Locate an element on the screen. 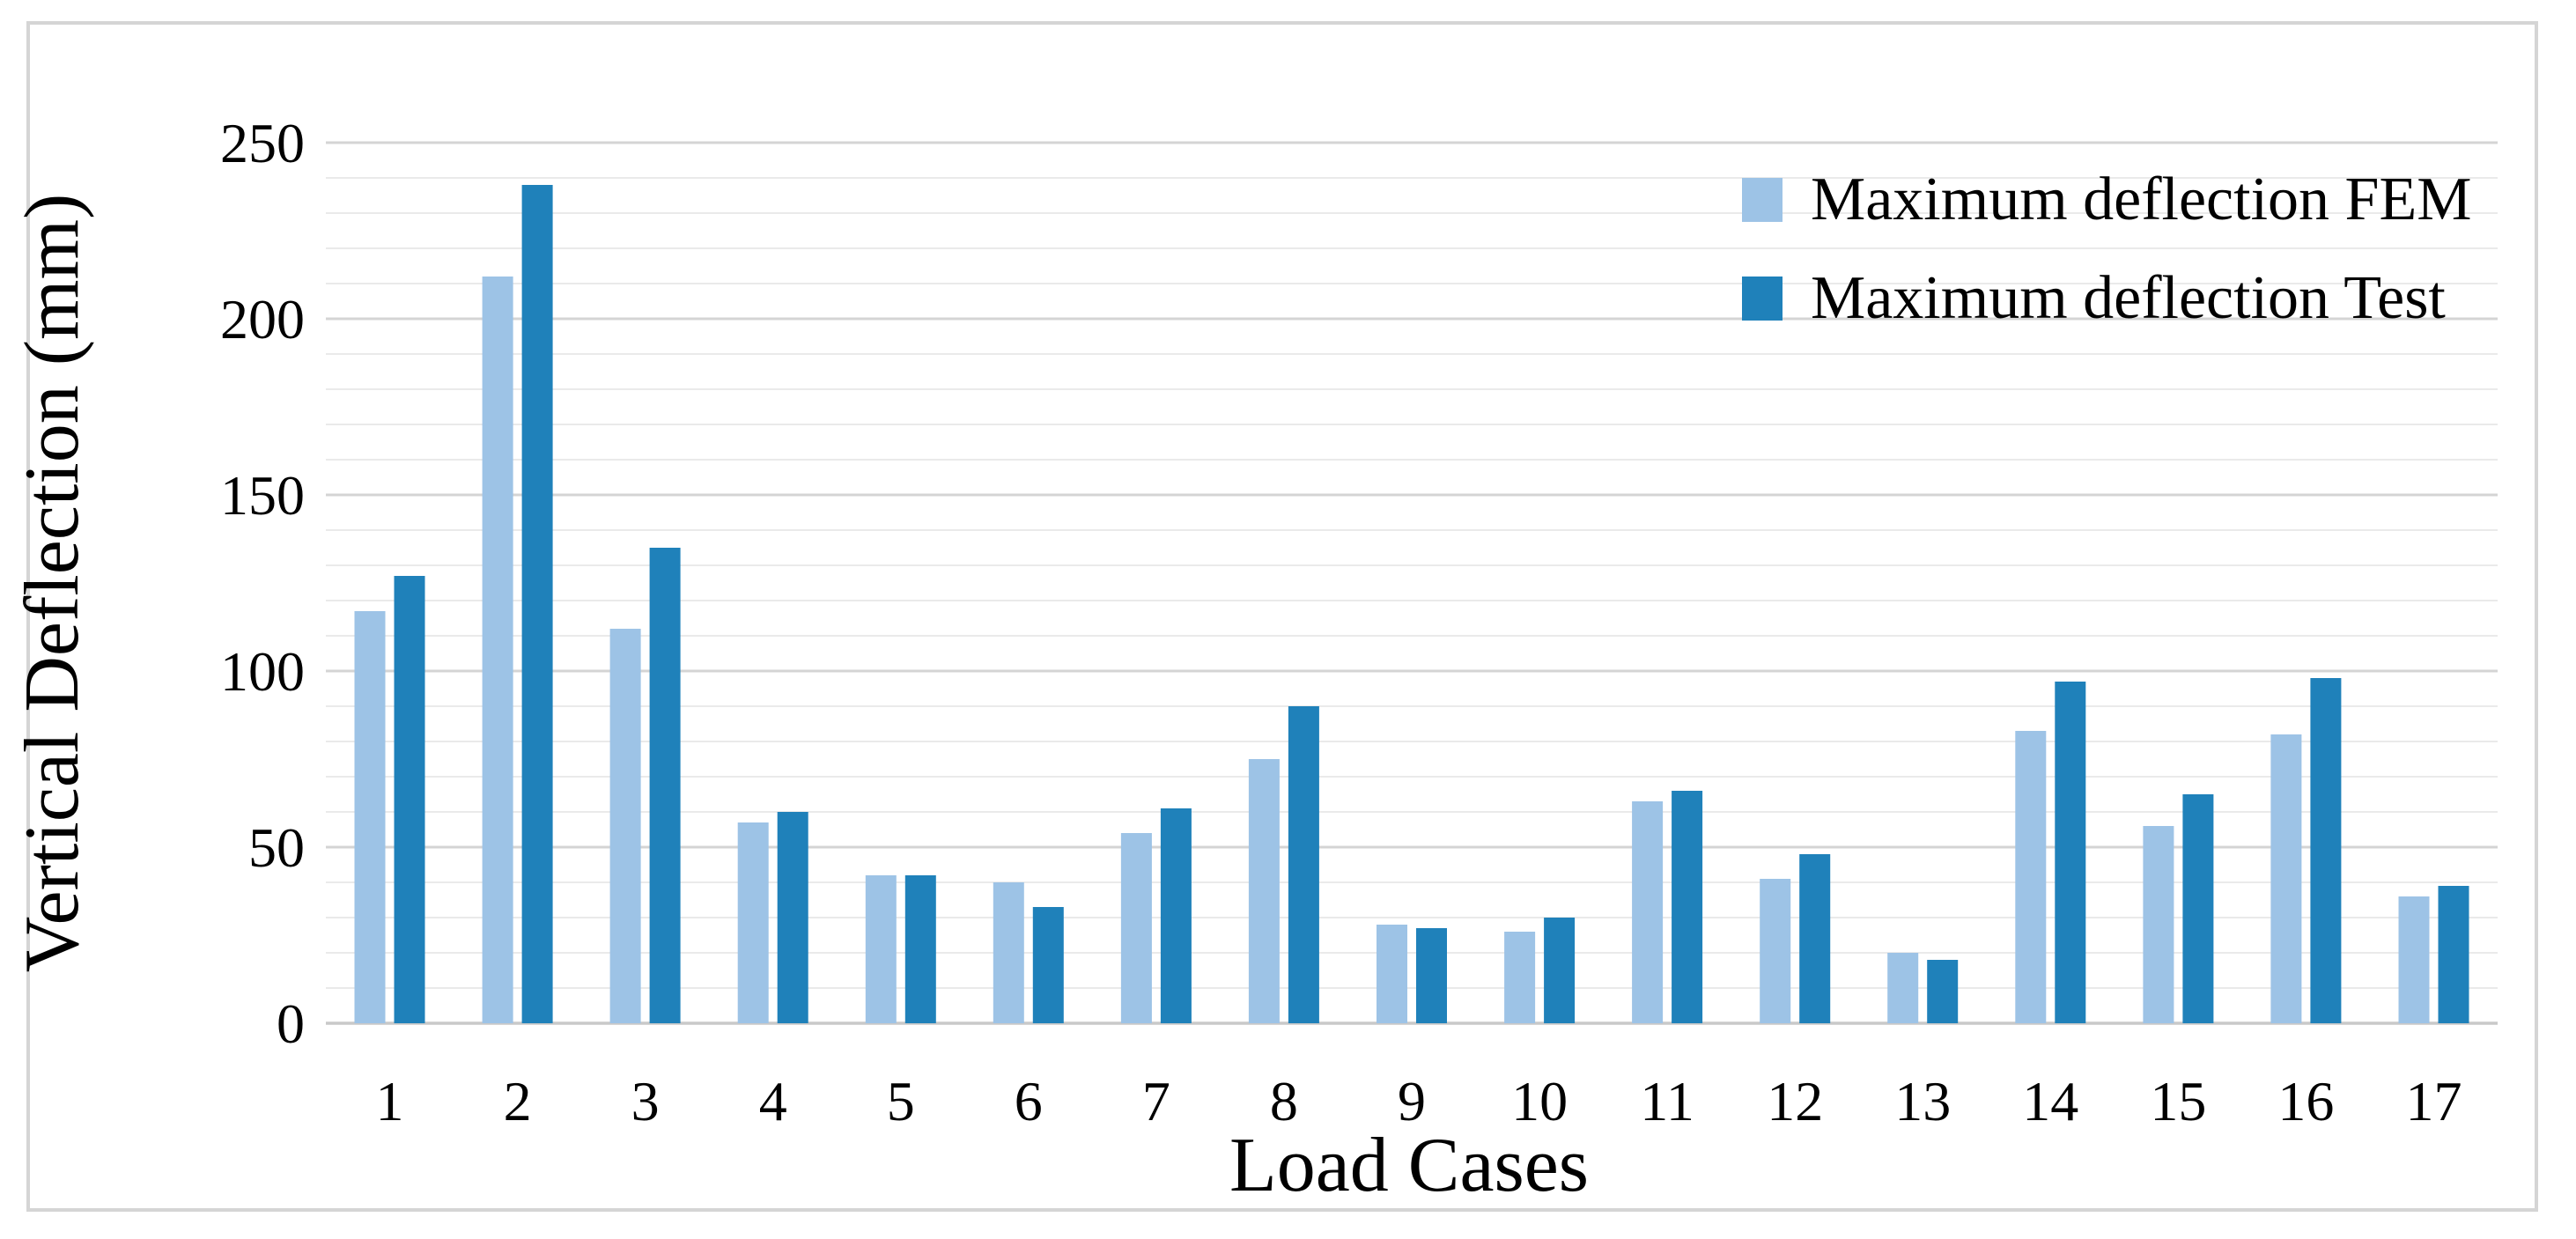  y-tick-label-150: 150 is located at coordinates (262, 496).